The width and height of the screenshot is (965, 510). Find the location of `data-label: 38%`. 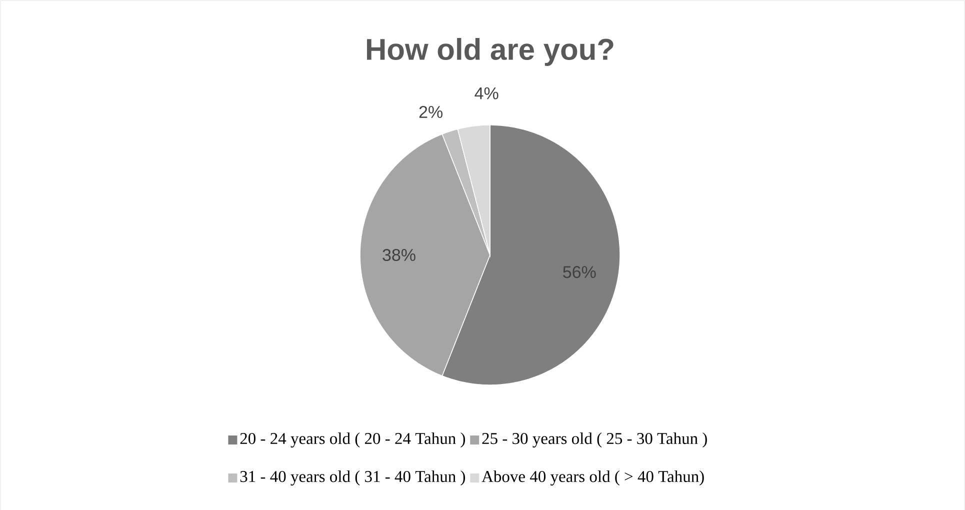

data-label: 38% is located at coordinates (399, 254).